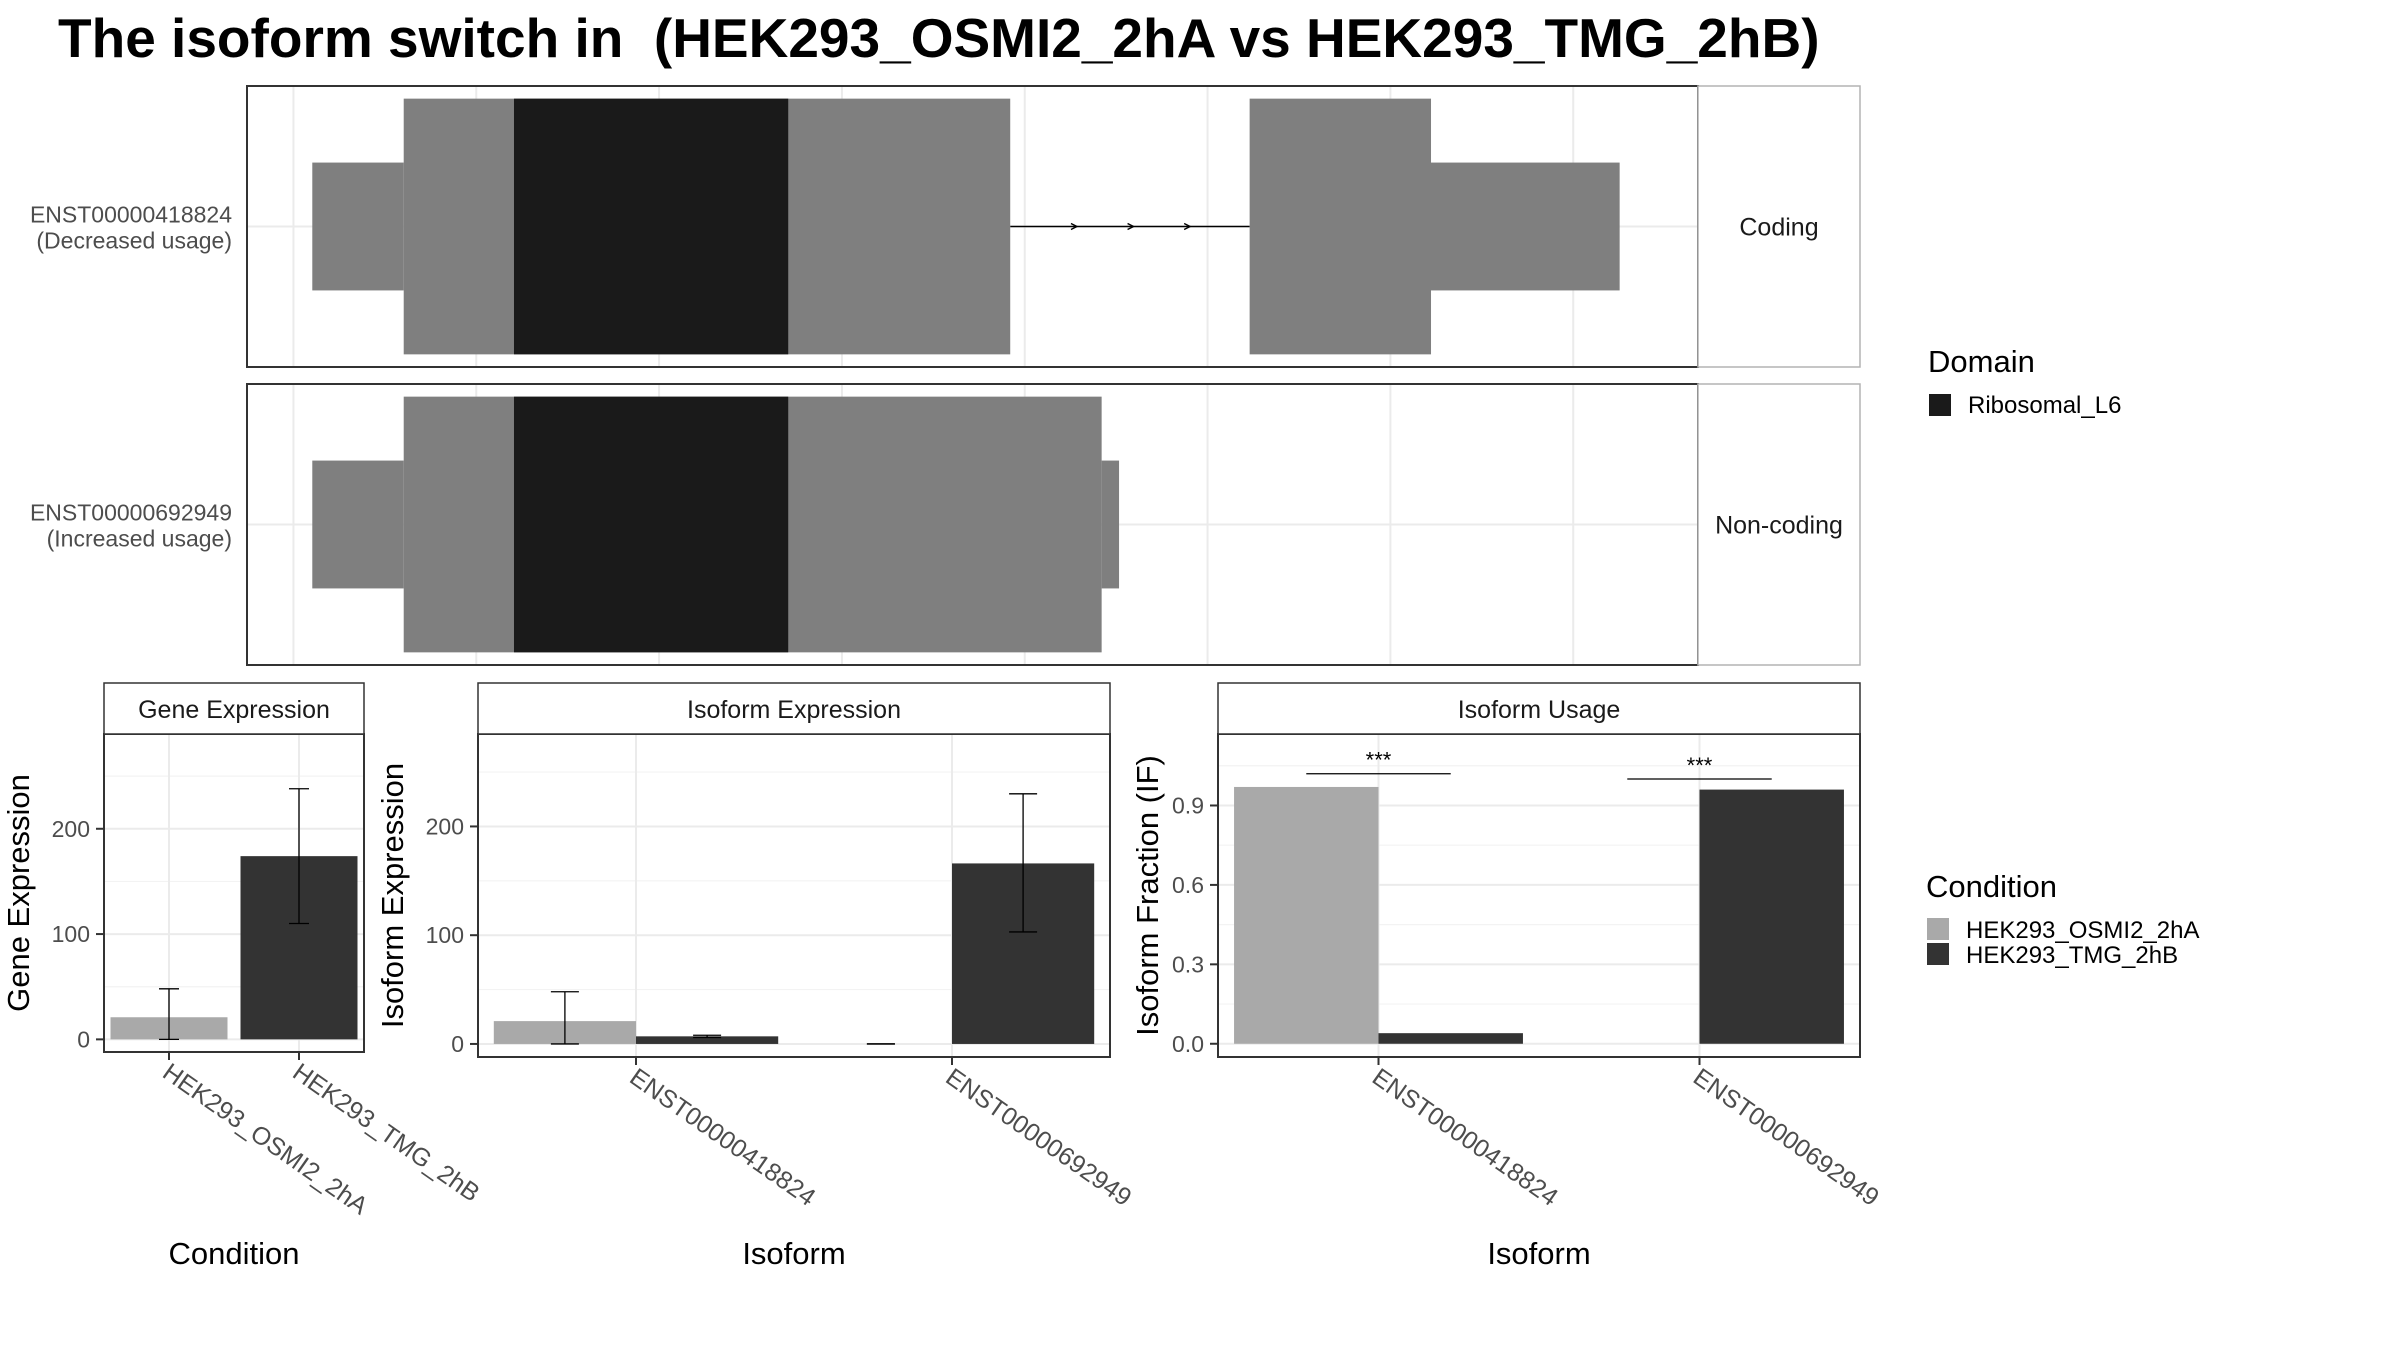 Image resolution: width=2400 pixels, height=1350 pixels. Describe the element at coordinates (1981, 361) in the screenshot. I see `domain-legend-title: Domain` at that location.